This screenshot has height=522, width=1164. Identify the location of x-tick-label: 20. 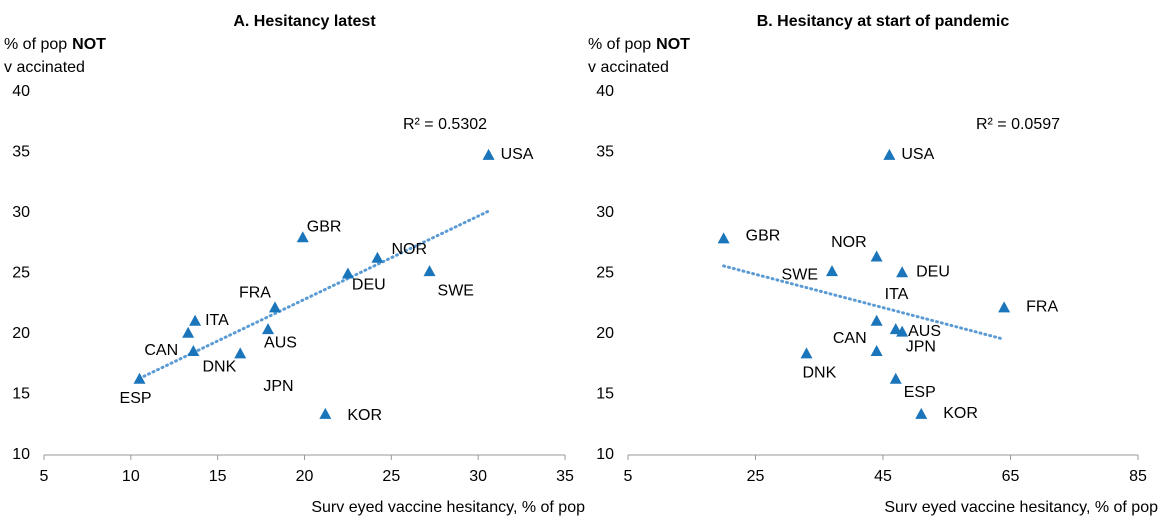
(305, 476).